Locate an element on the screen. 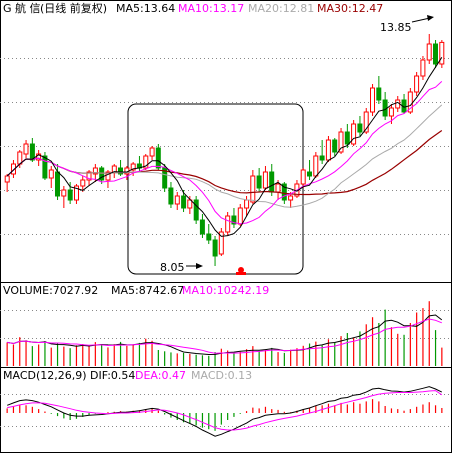 The image size is (452, 453). high-annotation: 13.85 is located at coordinates (407, 24).